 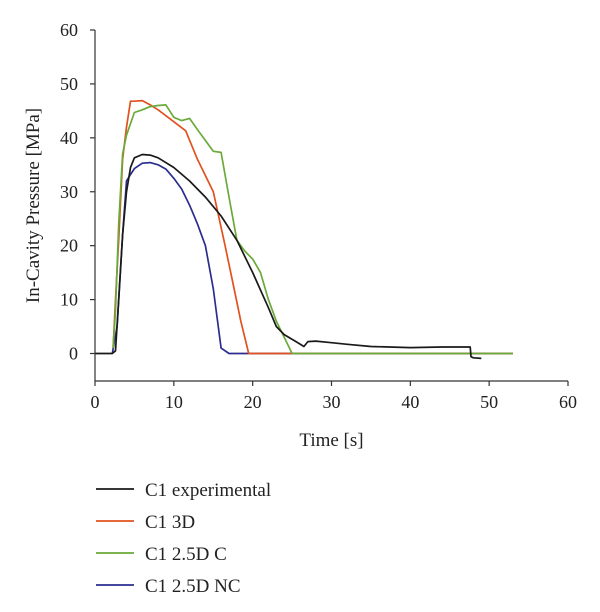 I want to click on legend-label: C1 2.5D C, so click(x=186, y=554).